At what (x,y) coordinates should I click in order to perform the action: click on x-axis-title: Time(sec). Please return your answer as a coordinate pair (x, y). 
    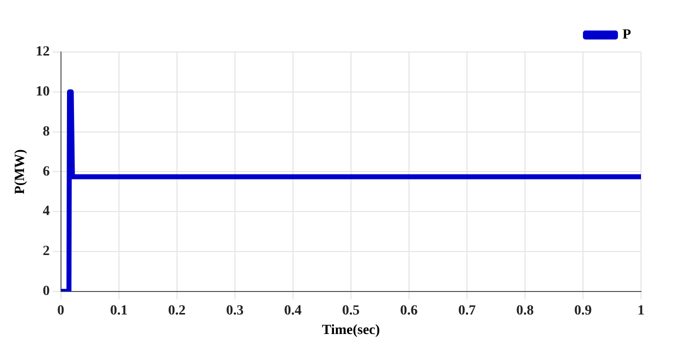
    Looking at the image, I should click on (351, 330).